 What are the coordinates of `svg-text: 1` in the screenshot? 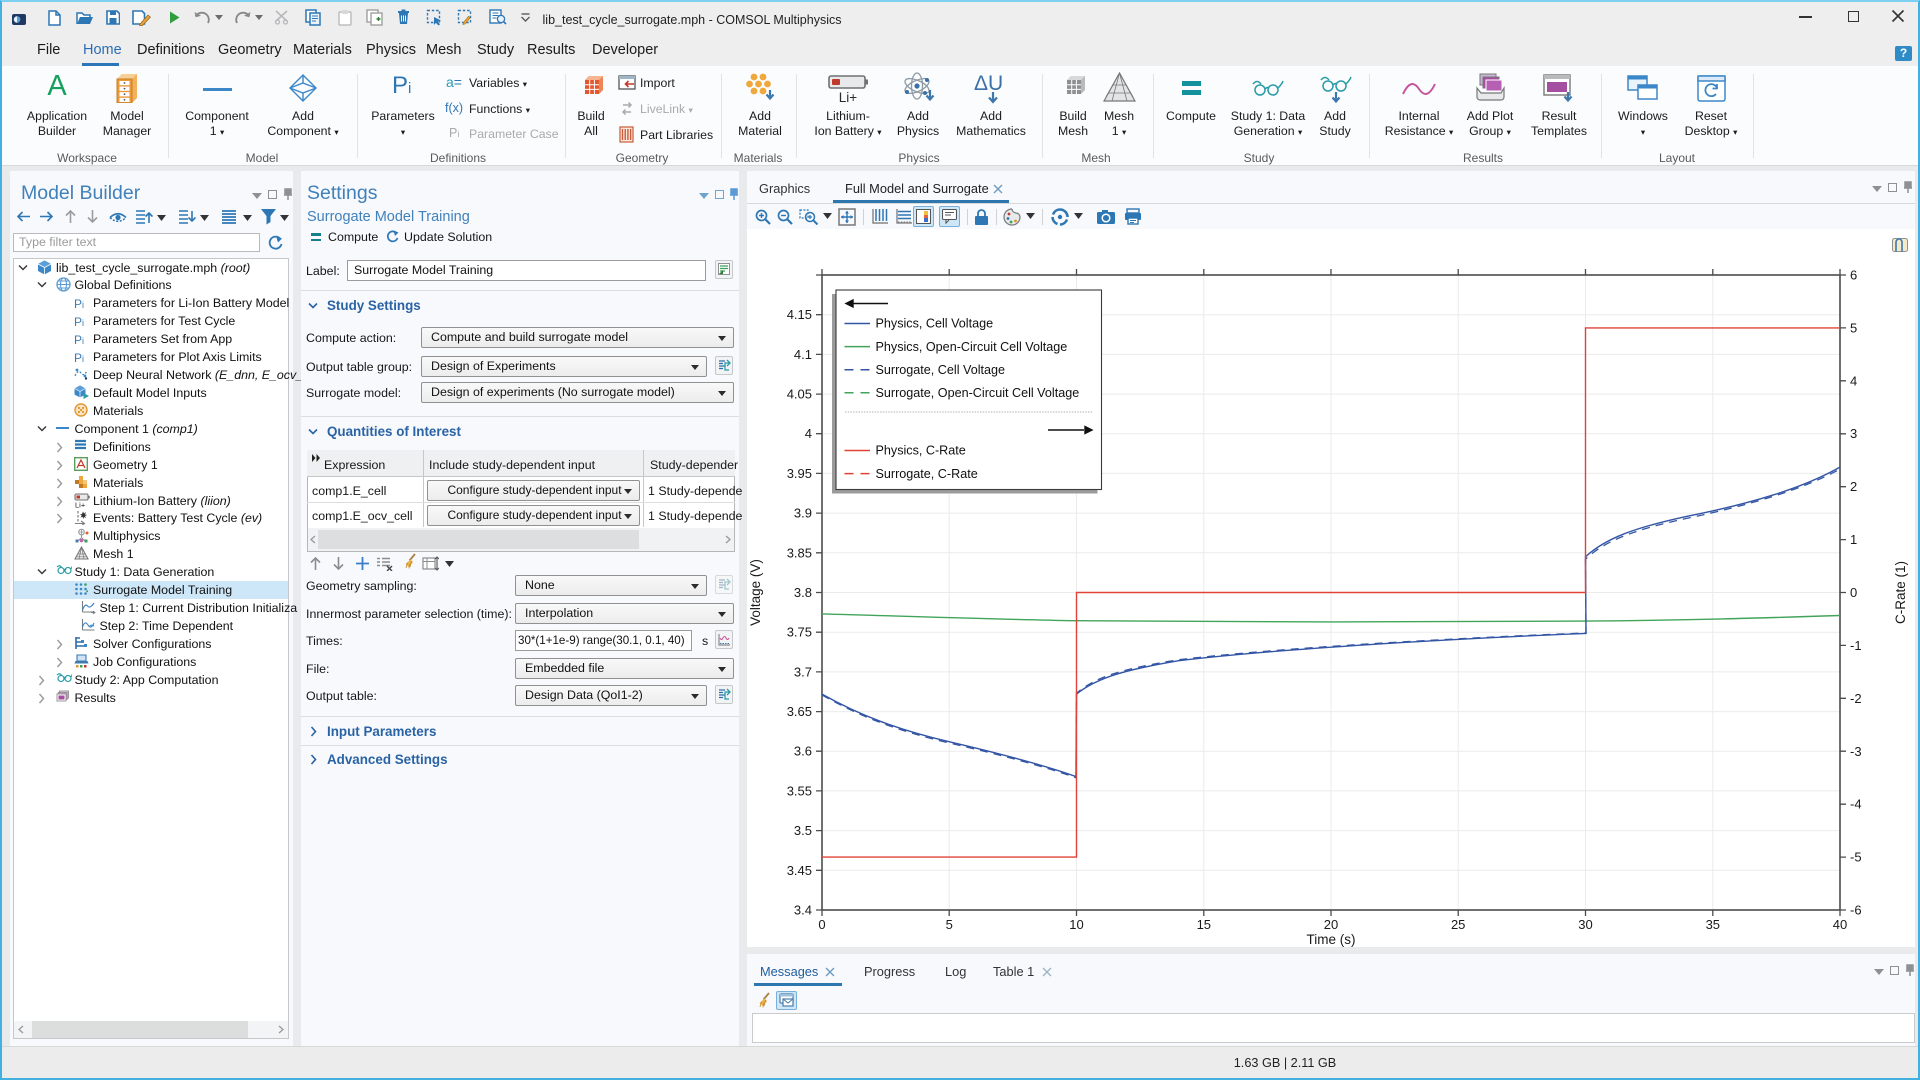 It's located at (1853, 539).